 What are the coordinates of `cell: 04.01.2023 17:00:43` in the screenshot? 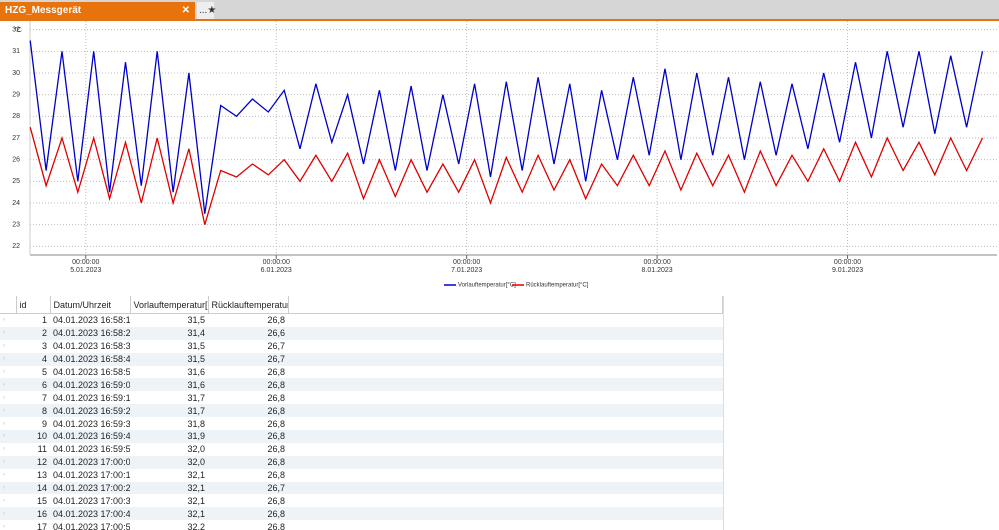 It's located at (90, 514).